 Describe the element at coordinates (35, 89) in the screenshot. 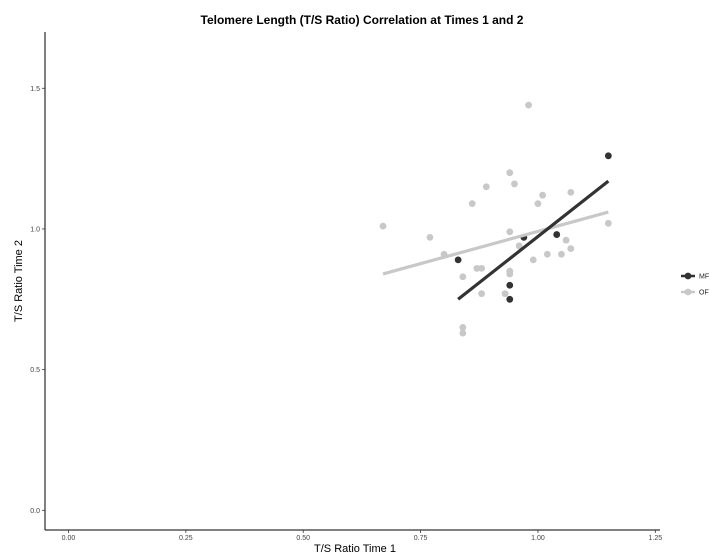

I see `y-tick-label: 1.5` at that location.